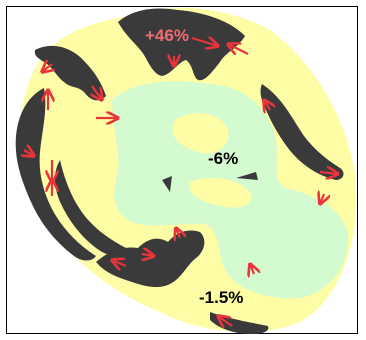  Describe the element at coordinates (247, 176) in the screenshot. I see `dark-fleck-center-right` at that location.